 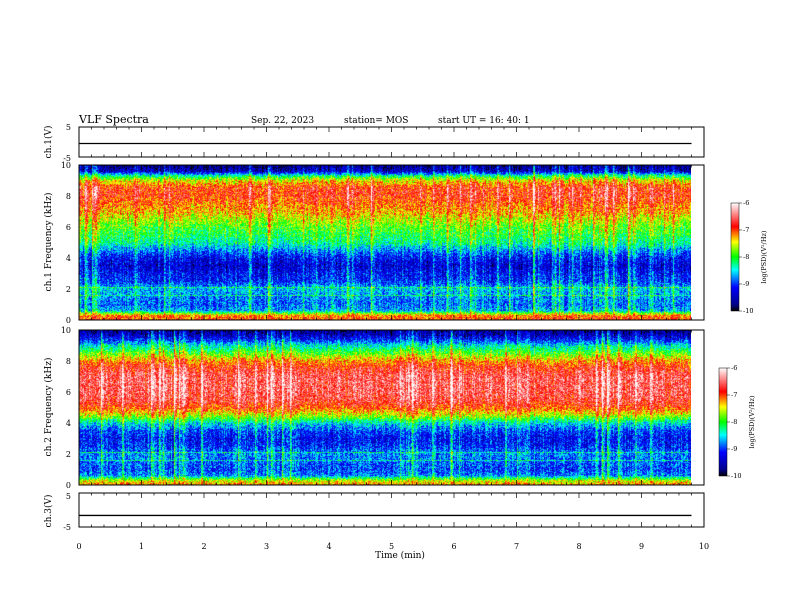 What do you see at coordinates (746, 230) in the screenshot?
I see `ch1-colorbar-tick-m7: -7` at bounding box center [746, 230].